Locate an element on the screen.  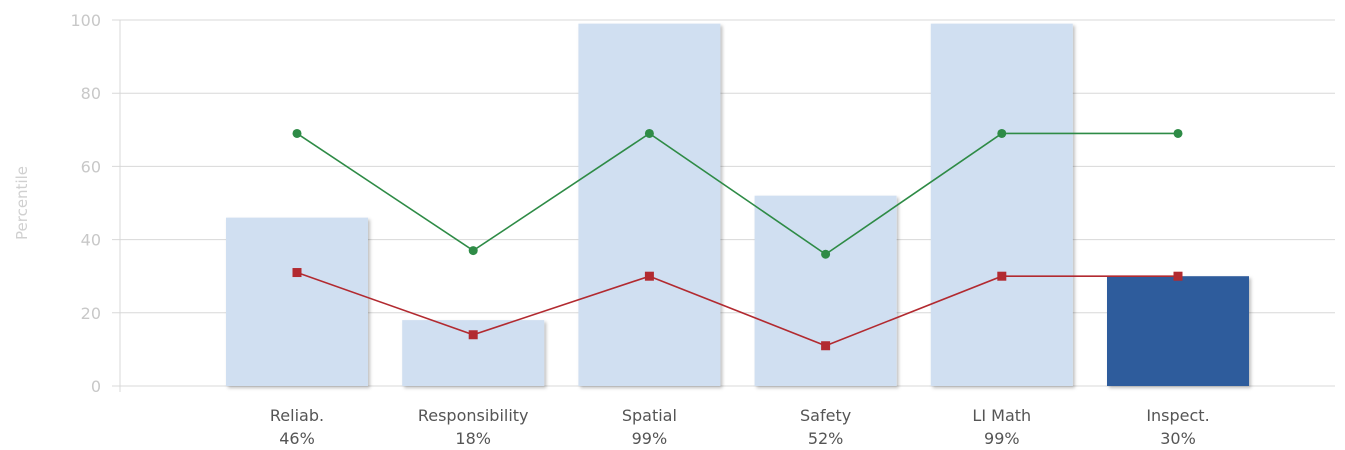
lower-line-series is located at coordinates (737, 309).